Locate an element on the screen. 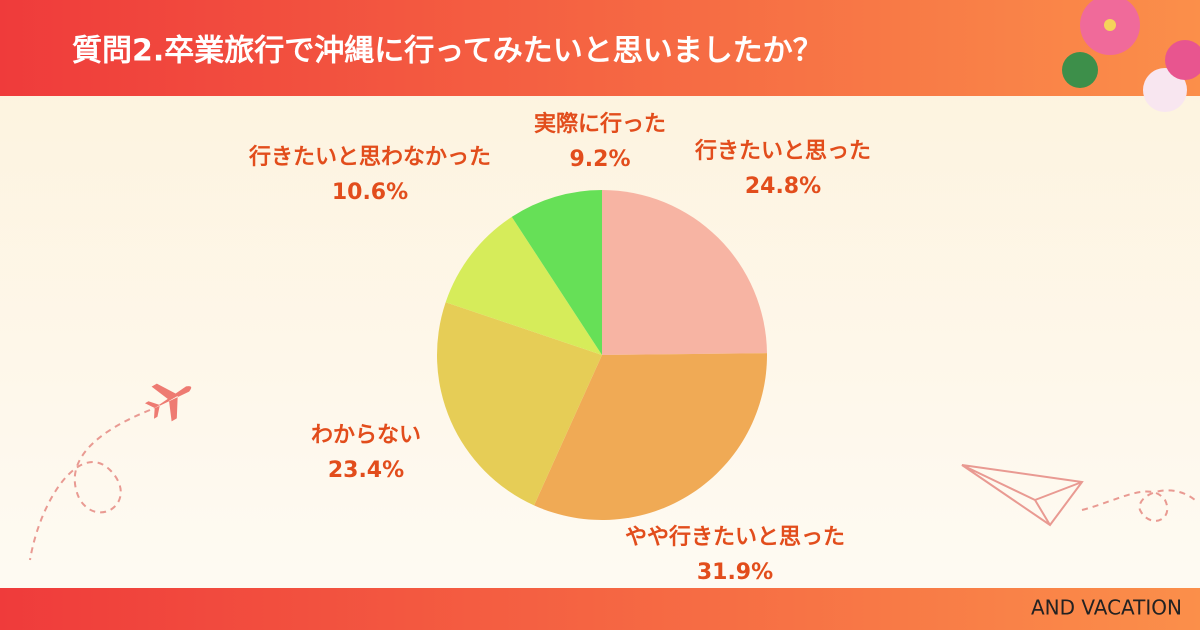  footer-brand: AND VACATION is located at coordinates (1106, 608).